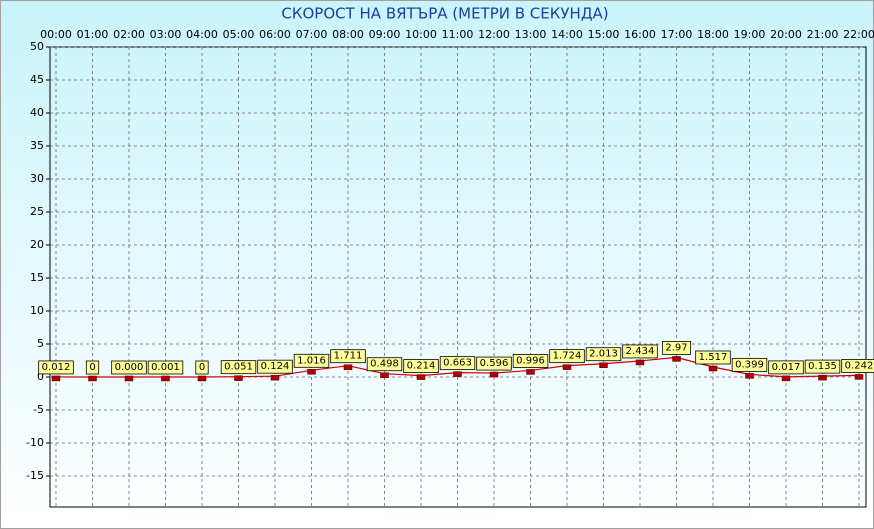 The width and height of the screenshot is (874, 529). What do you see at coordinates (567, 34) in the screenshot?
I see `x-tick-label: 14:00` at bounding box center [567, 34].